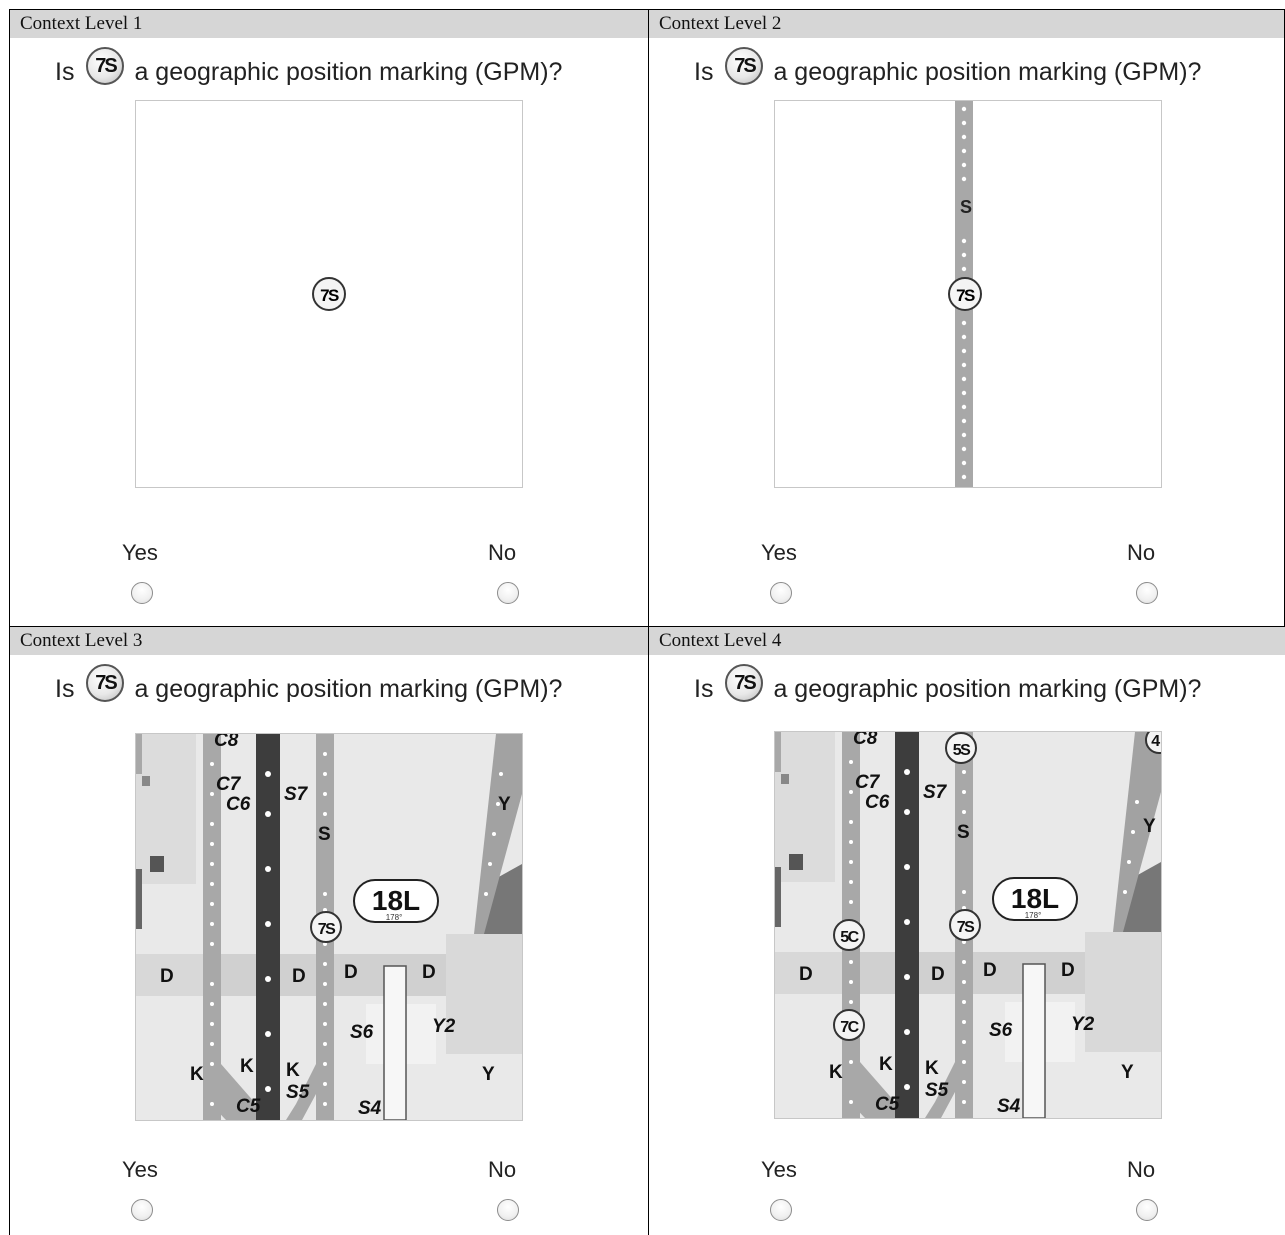  Describe the element at coordinates (849, 1027) in the screenshot. I see `map-marker-7c: 7C` at that location.